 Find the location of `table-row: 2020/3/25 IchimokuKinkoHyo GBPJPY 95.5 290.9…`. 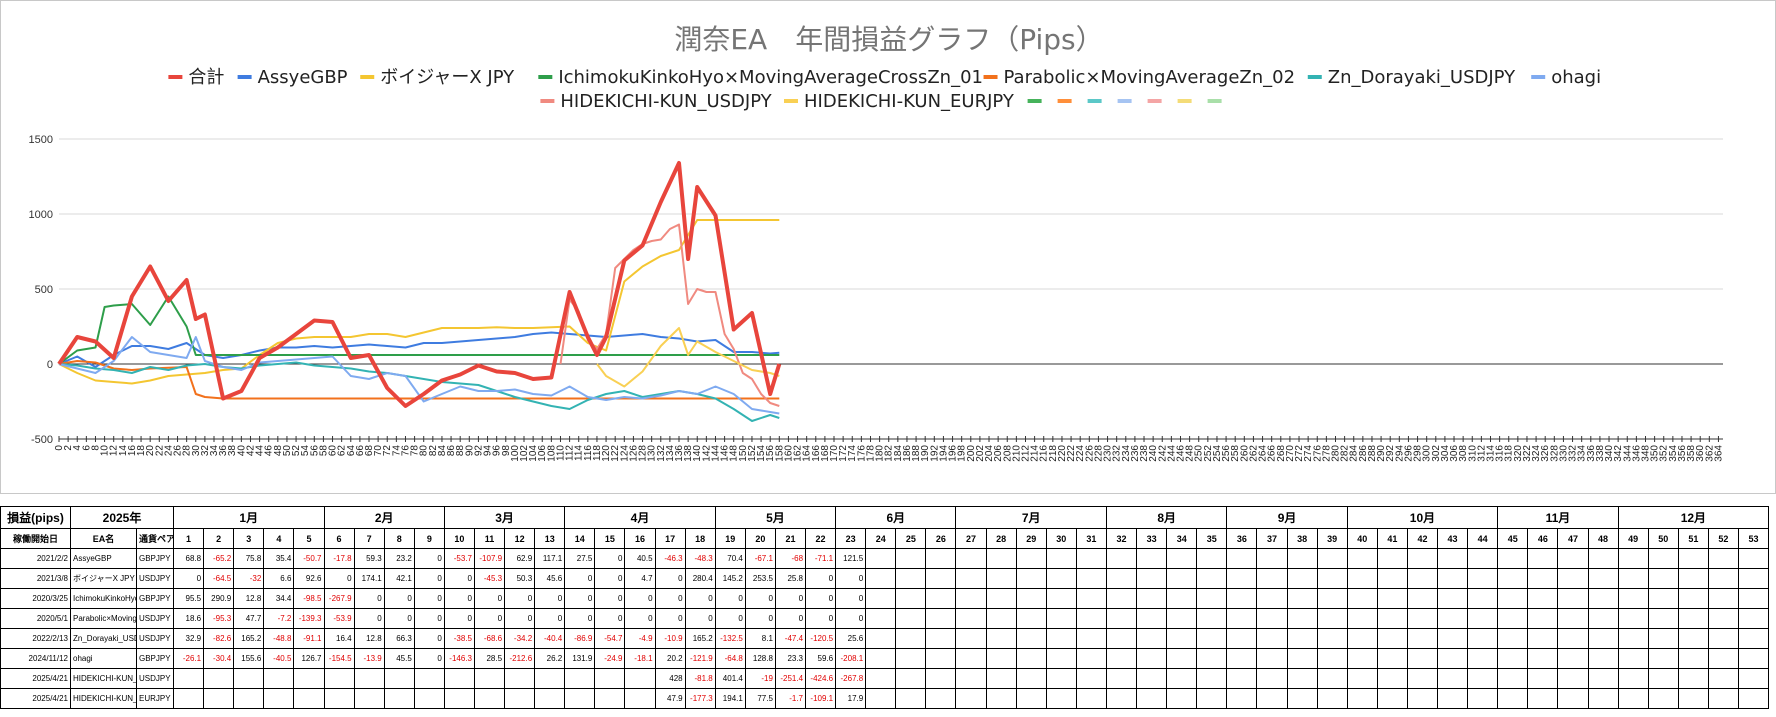

table-row: 2020/3/25 IchimokuKinkoHyo GBPJPY 95.5 290.9… is located at coordinates (885, 598).